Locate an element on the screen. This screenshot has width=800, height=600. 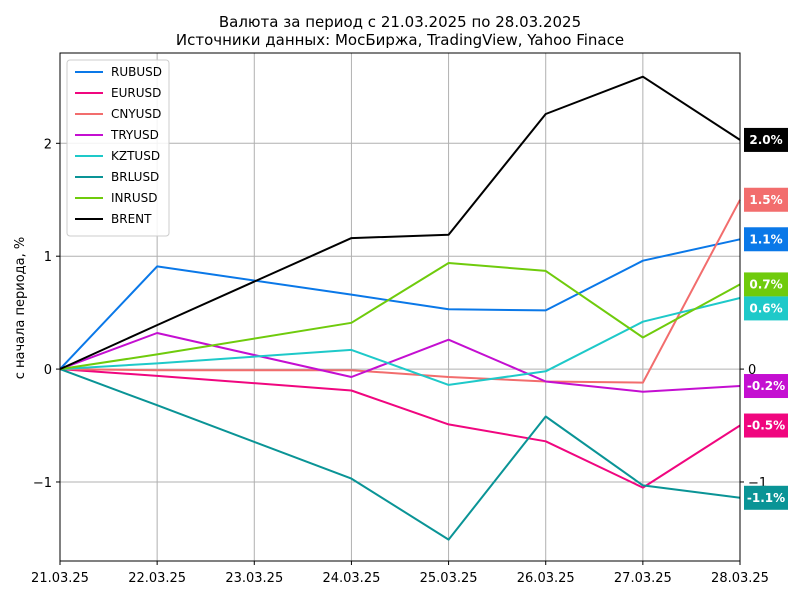
badge-kztusd: 0.6% is located at coordinates (766, 308).